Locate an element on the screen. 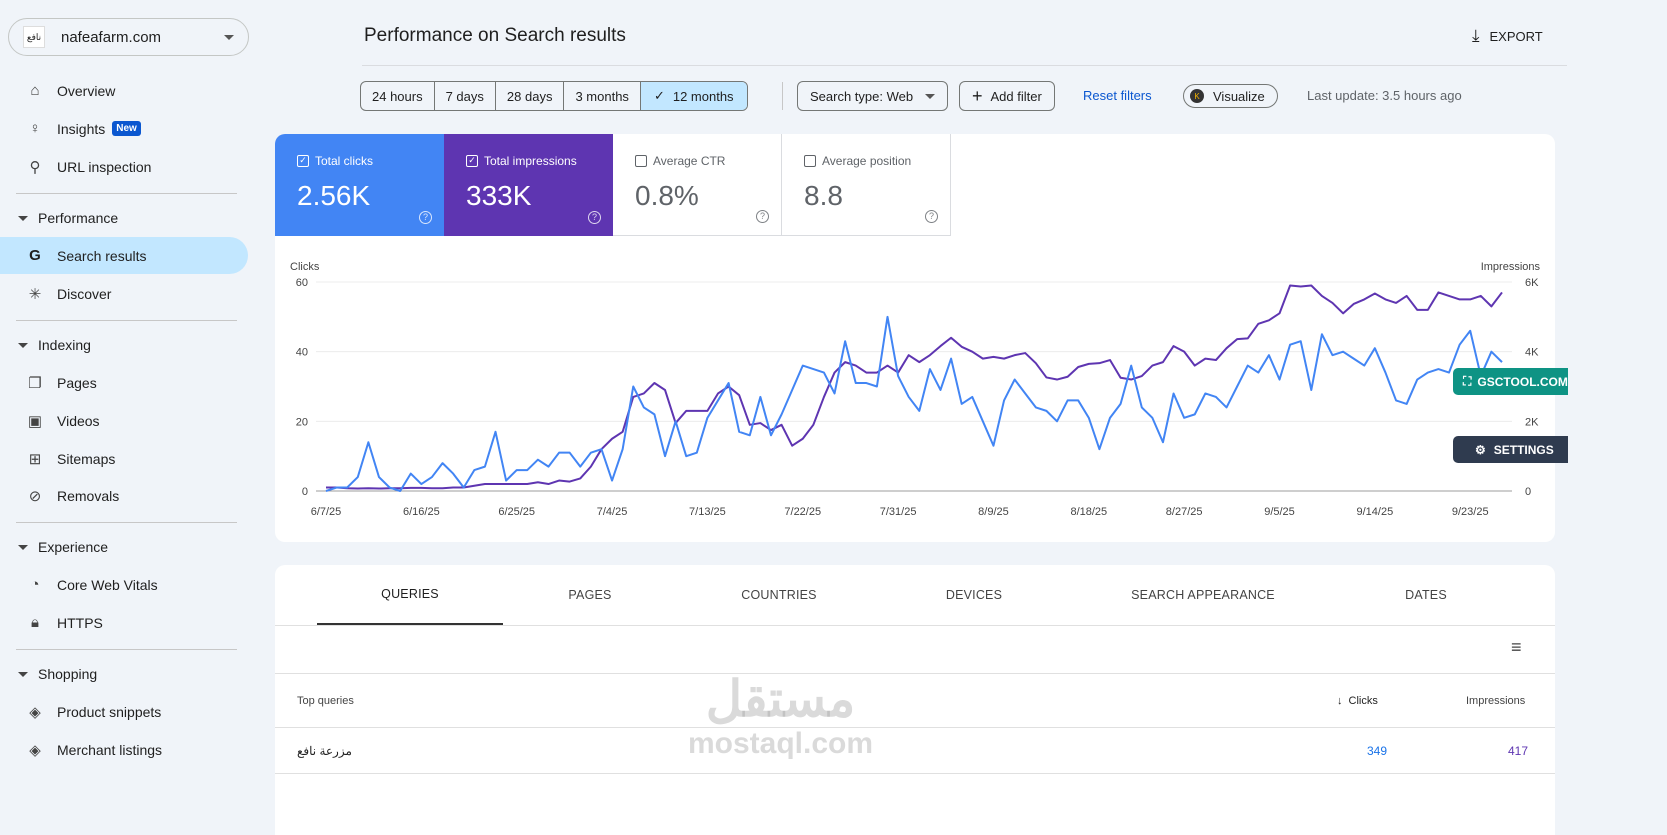 The image size is (1667, 835). nav-url-inspection: ⚲ URL inspection is located at coordinates (124, 166).